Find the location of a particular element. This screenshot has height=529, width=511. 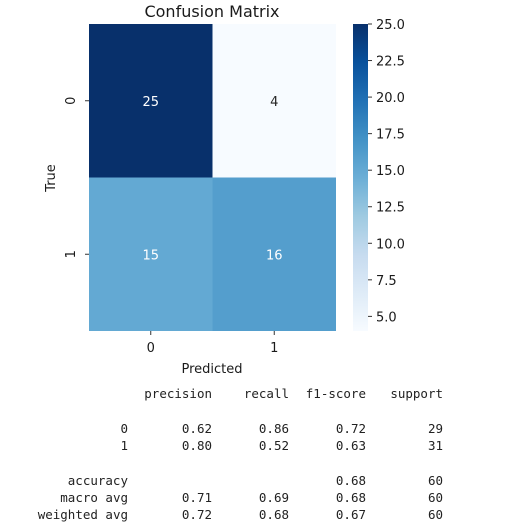

report-header-cell: f1-score is located at coordinates (336, 393).